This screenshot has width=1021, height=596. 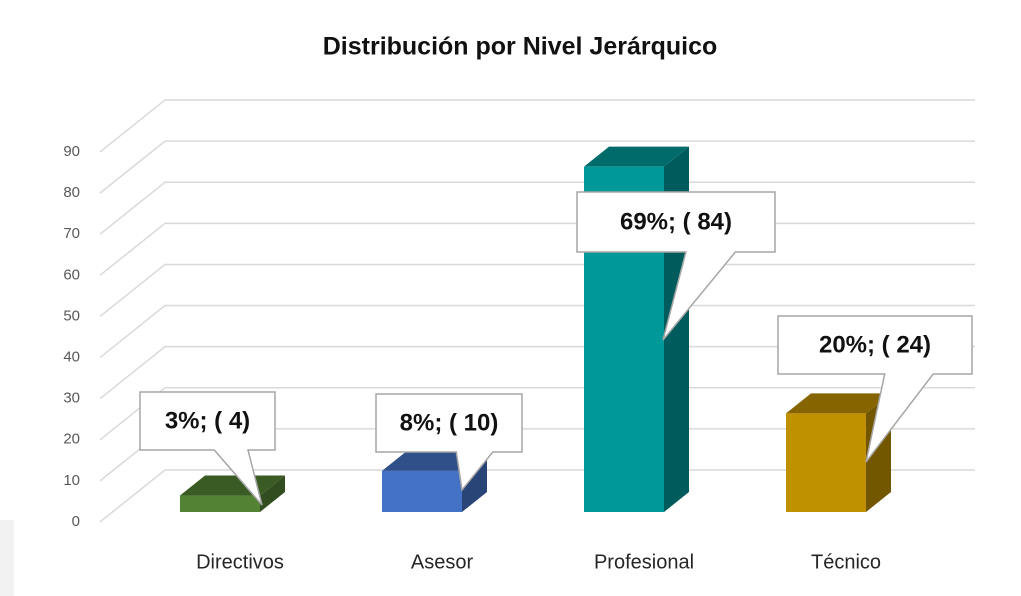 I want to click on y-tick-label: 50, so click(x=71, y=315).